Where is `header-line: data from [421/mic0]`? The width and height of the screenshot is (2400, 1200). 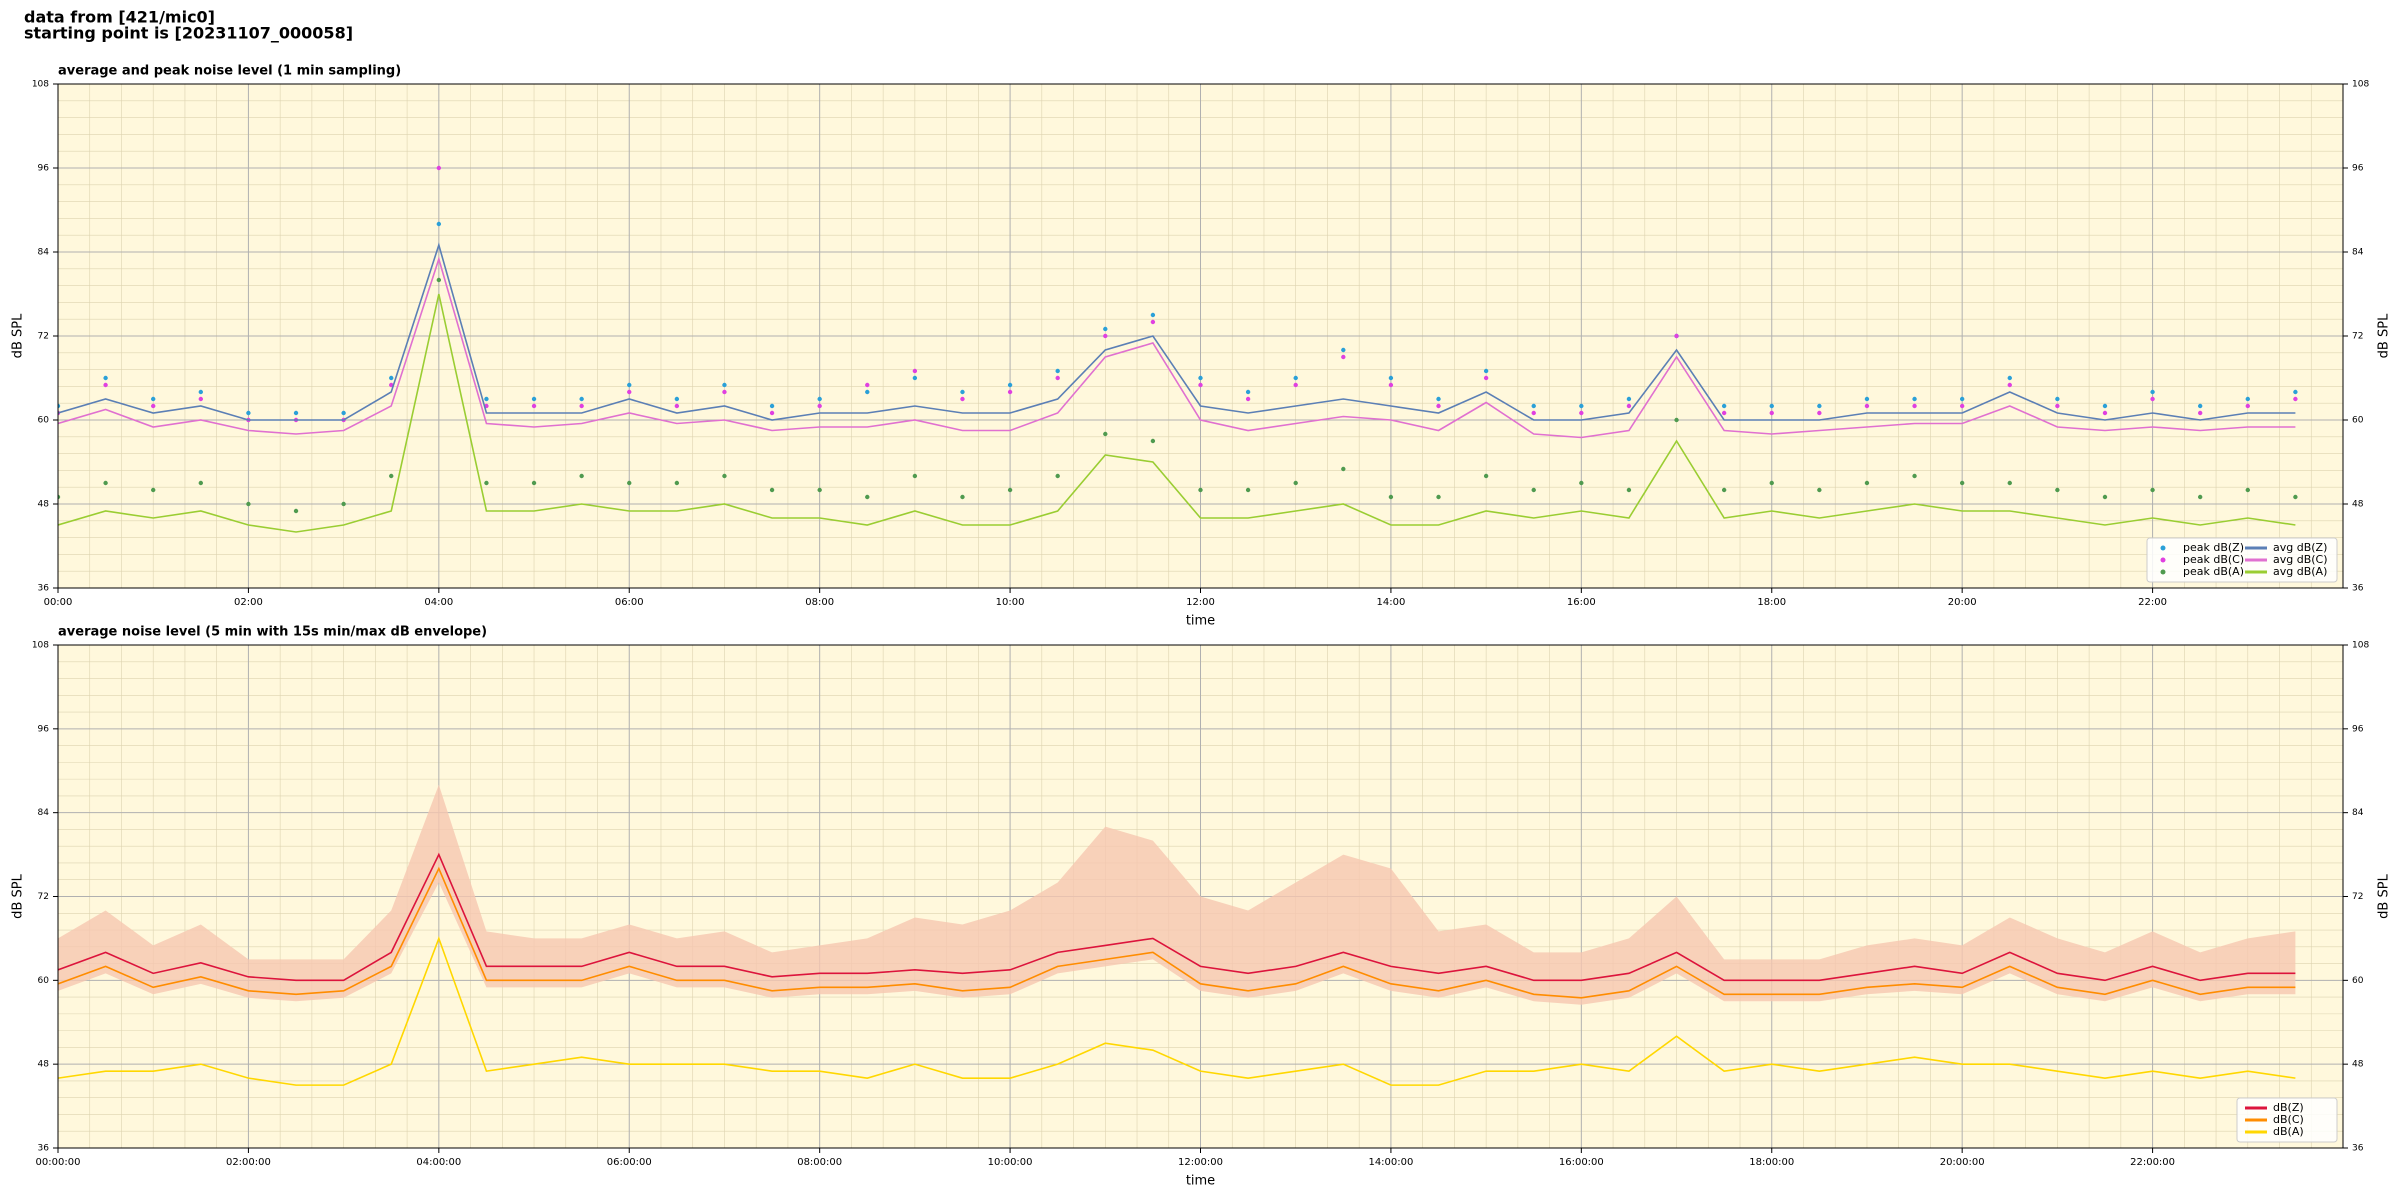
header-line: data from [421/mic0] is located at coordinates (119, 17).